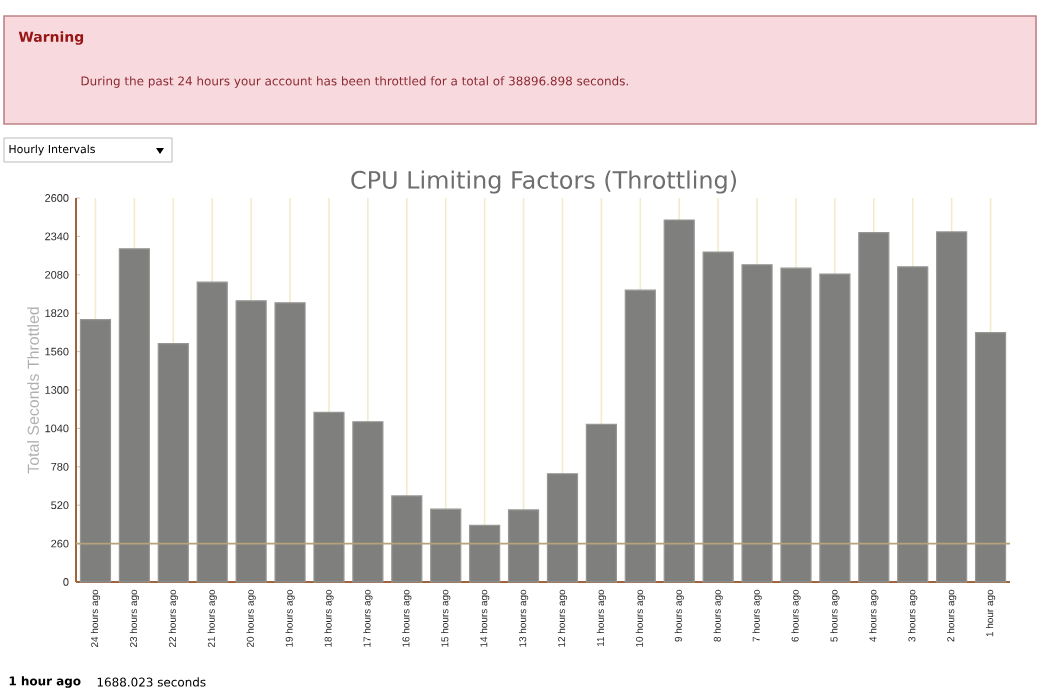 This screenshot has height=700, width=1040. Describe the element at coordinates (544, 182) in the screenshot. I see `chart-title: CPU Limiting Factors (Throttling)` at that location.